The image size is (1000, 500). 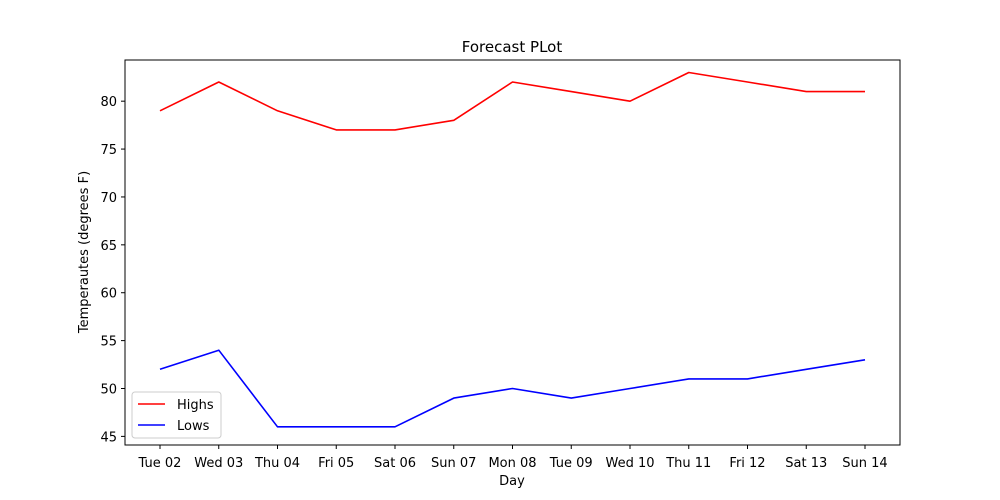 I want to click on series-line-highs, so click(x=512, y=101).